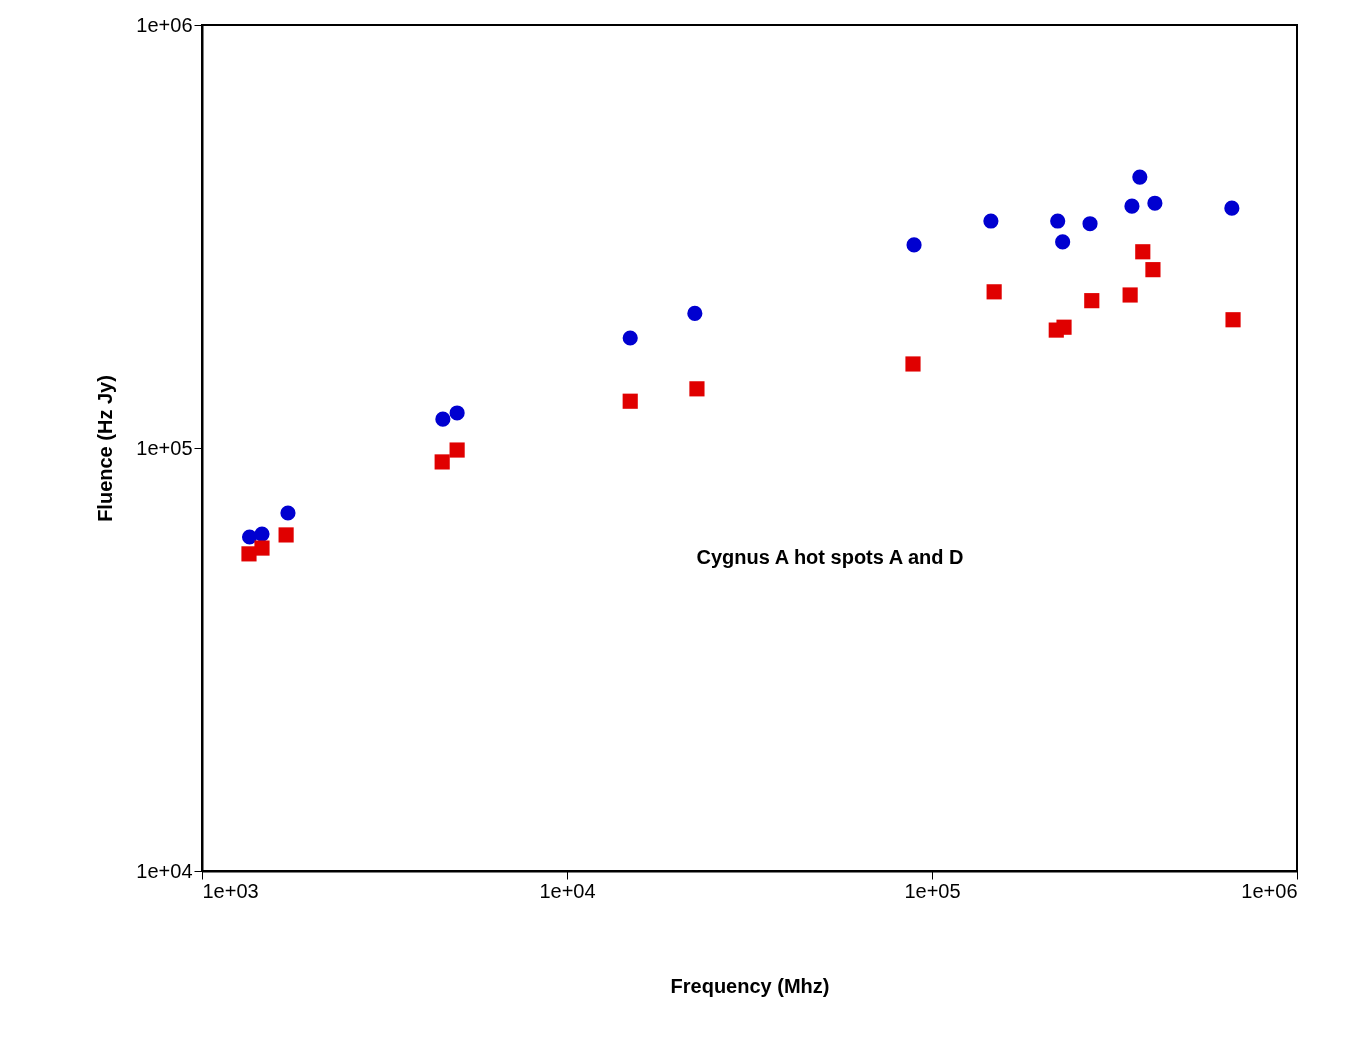 The image size is (1358, 1046). I want to click on x-tick-label: 1e+03, so click(230, 890).